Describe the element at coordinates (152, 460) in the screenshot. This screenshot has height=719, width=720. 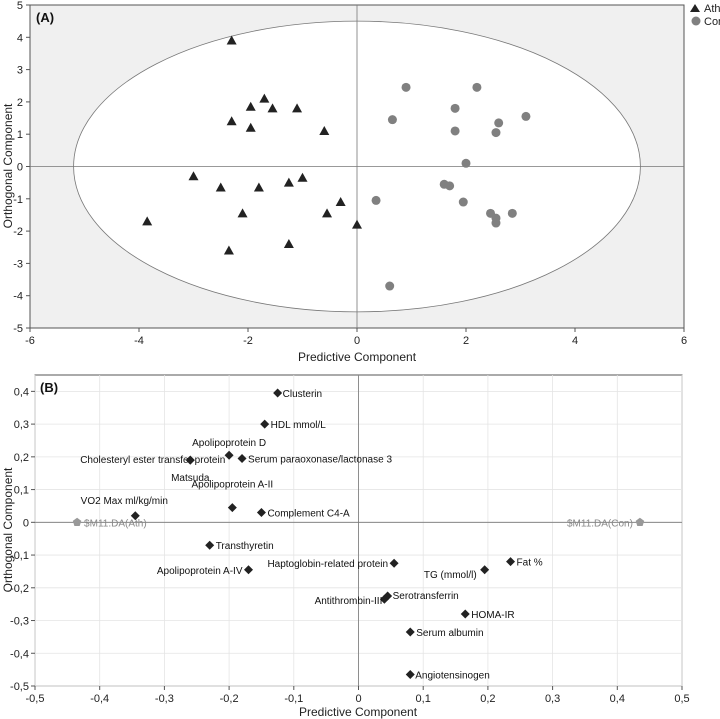
I see `loading-label: Cholesteryl ester transfer protein` at that location.